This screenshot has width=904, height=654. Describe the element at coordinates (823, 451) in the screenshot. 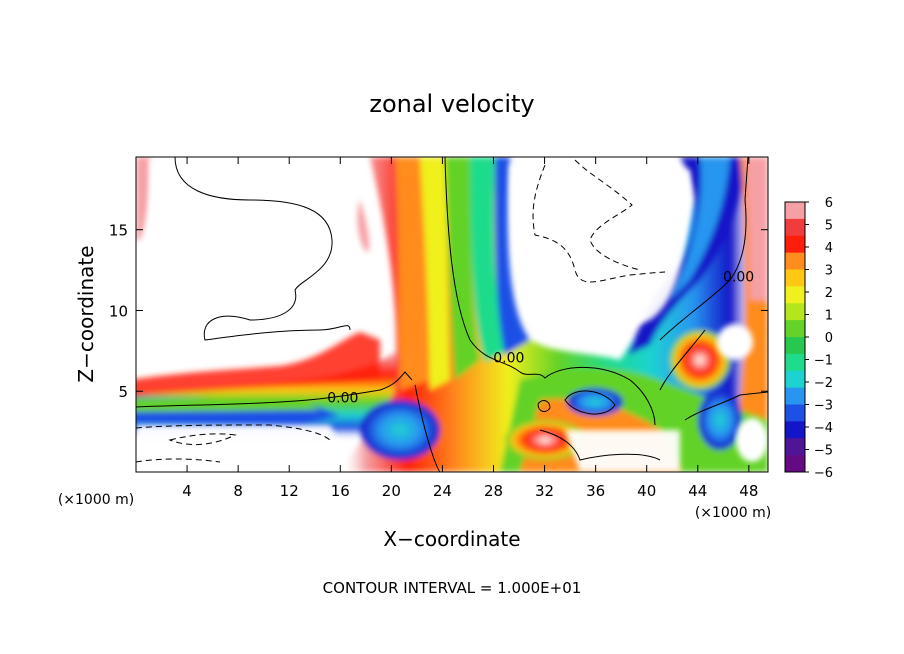

I see `colorbar-tick-label: −5` at that location.